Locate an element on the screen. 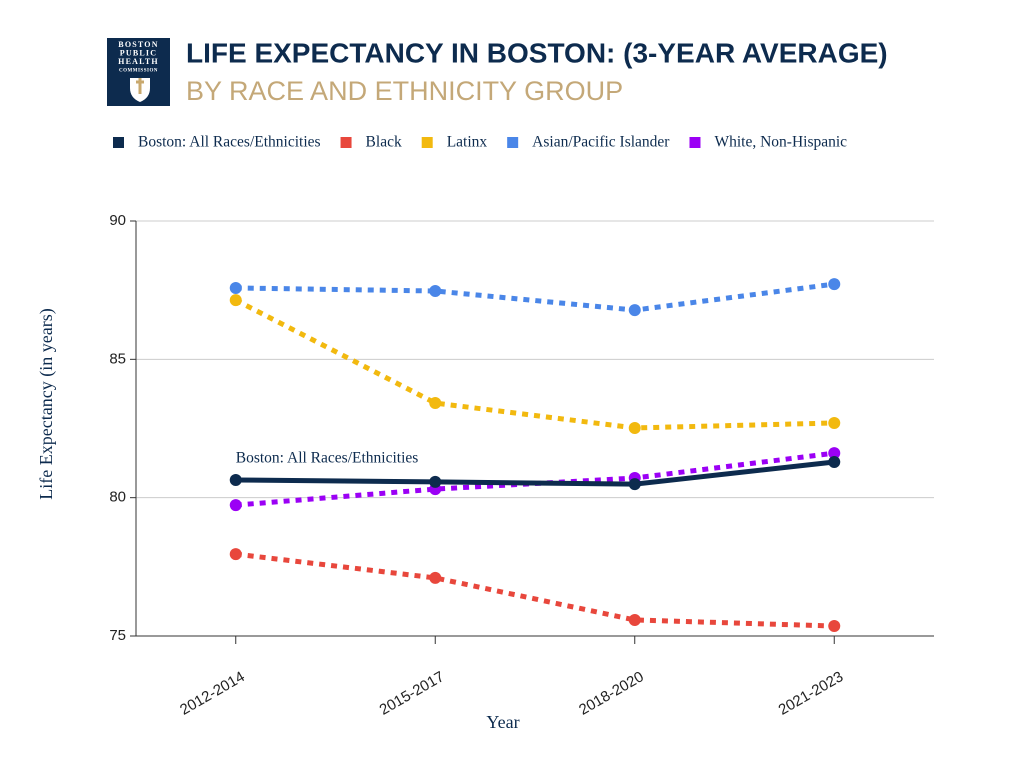  legend-label: White, Non-Hispanic is located at coordinates (780, 142).